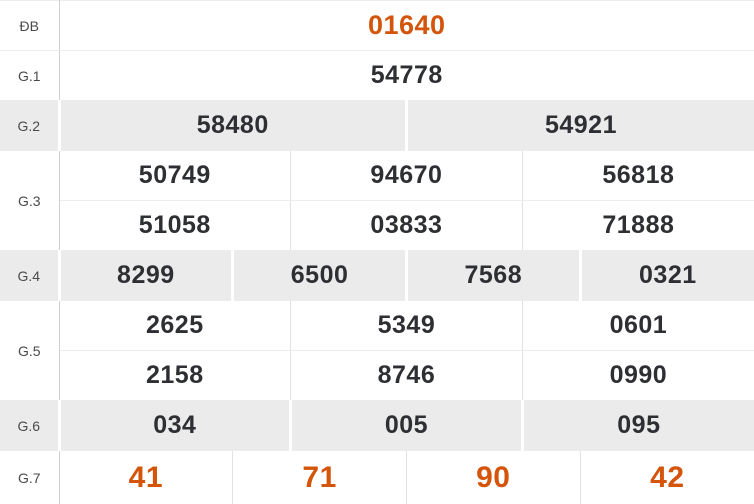  I want to click on prize-row-g2: G.2 58480 54921, so click(377, 125).